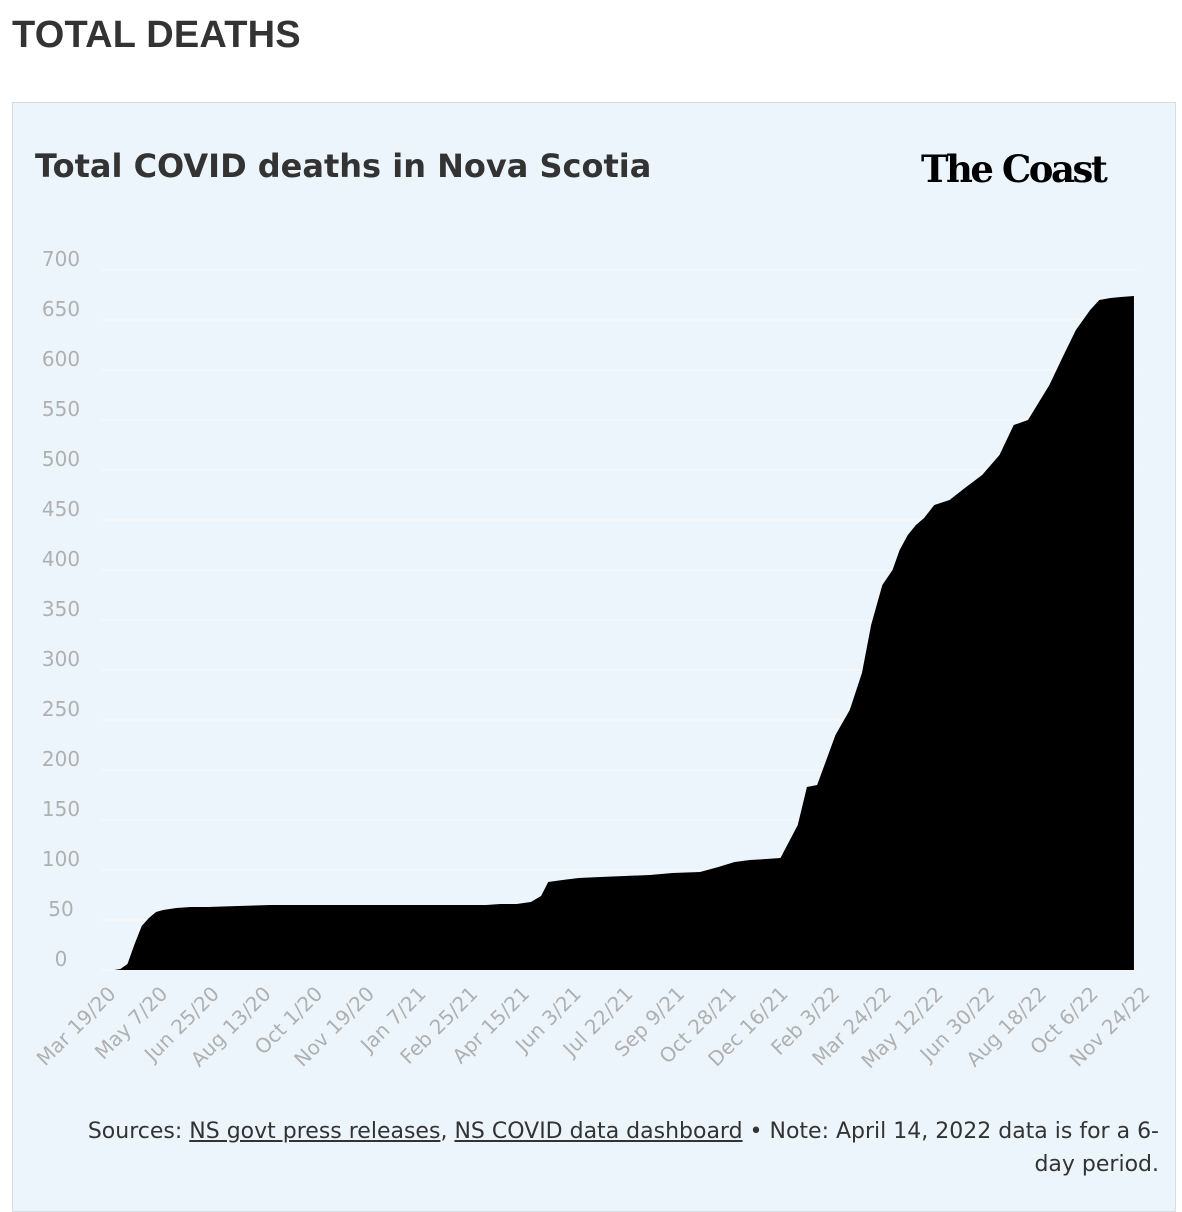 The image size is (1182, 1212). Describe the element at coordinates (61, 959) in the screenshot. I see `y-tick-label: 0` at that location.